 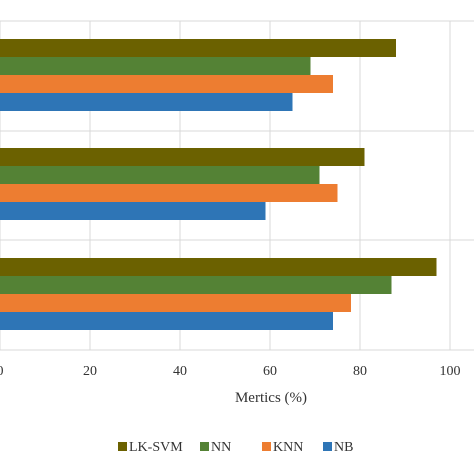 What do you see at coordinates (450, 371) in the screenshot?
I see `x-tick-label-100: 100` at bounding box center [450, 371].